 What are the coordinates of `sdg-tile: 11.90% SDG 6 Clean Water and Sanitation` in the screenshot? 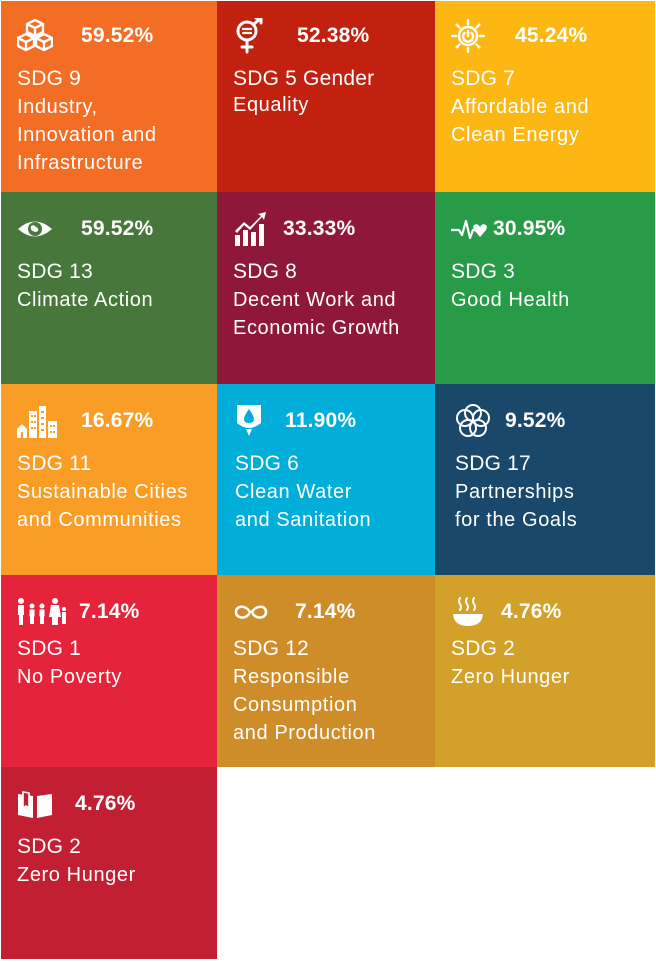 It's located at (326, 479).